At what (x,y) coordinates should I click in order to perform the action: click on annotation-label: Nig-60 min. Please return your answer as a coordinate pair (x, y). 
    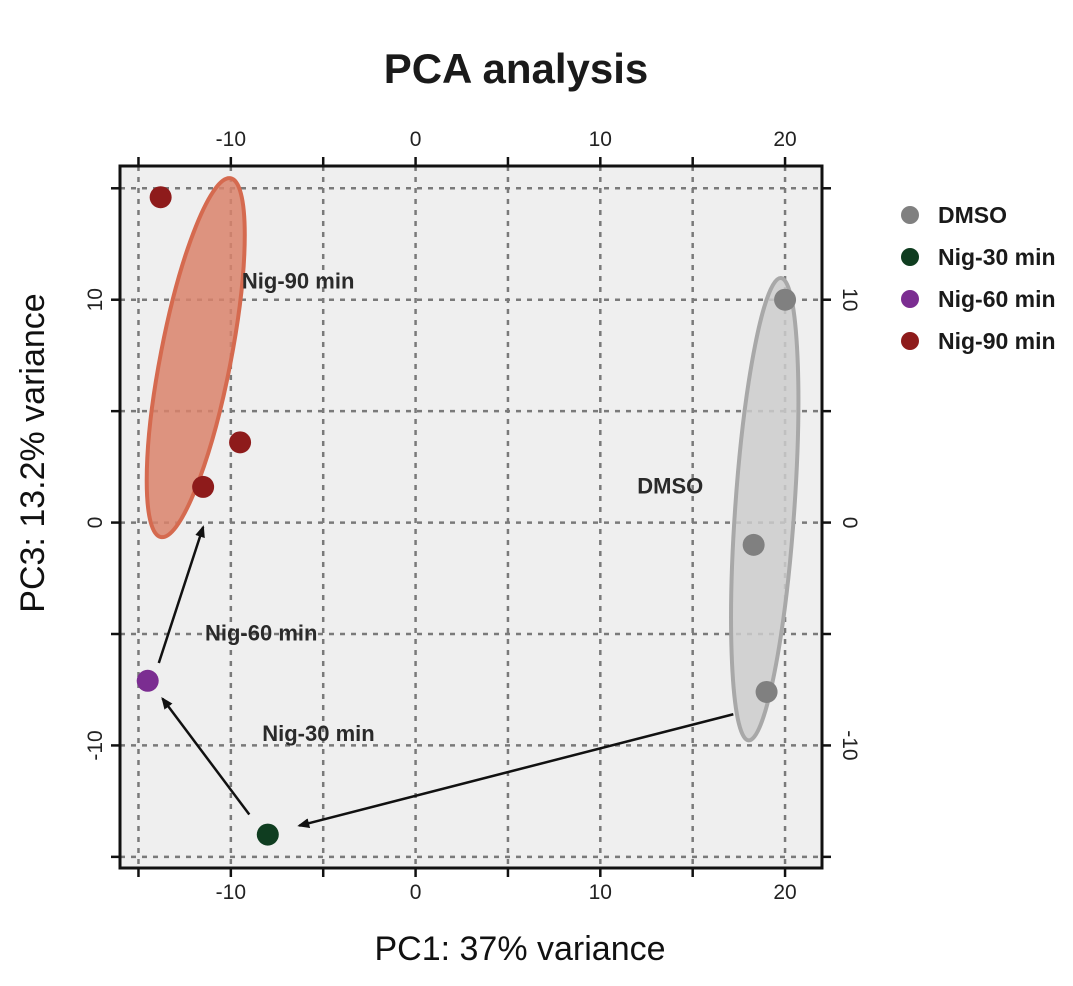
    Looking at the image, I should click on (261, 633).